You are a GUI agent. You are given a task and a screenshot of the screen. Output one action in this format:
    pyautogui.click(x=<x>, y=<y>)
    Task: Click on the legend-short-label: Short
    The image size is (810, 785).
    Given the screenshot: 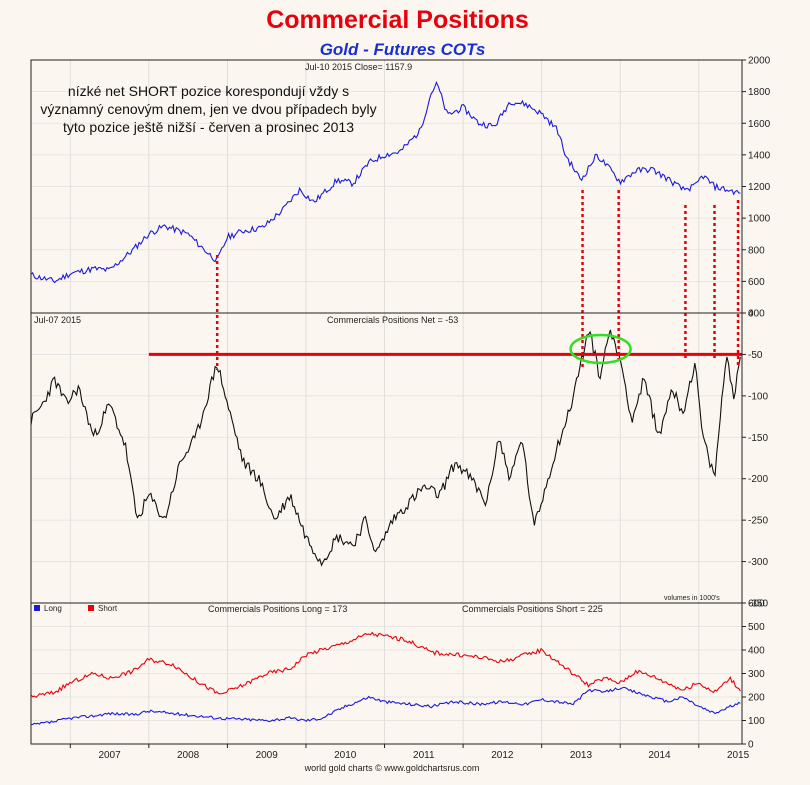 What is the action you would take?
    pyautogui.click(x=108, y=608)
    